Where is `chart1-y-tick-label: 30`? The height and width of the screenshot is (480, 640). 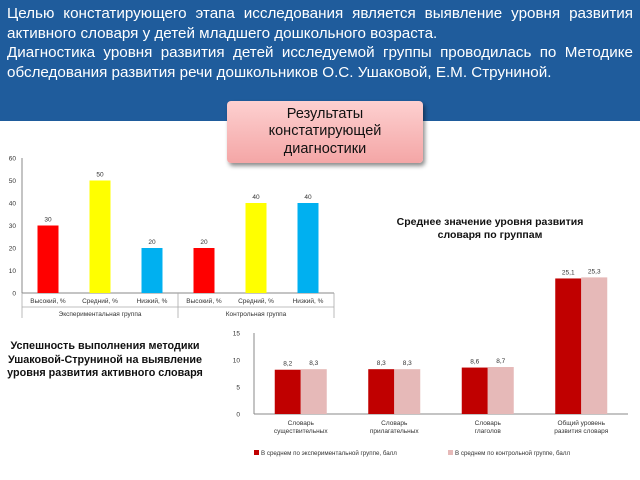 chart1-y-tick-label: 30 is located at coordinates (13, 226).